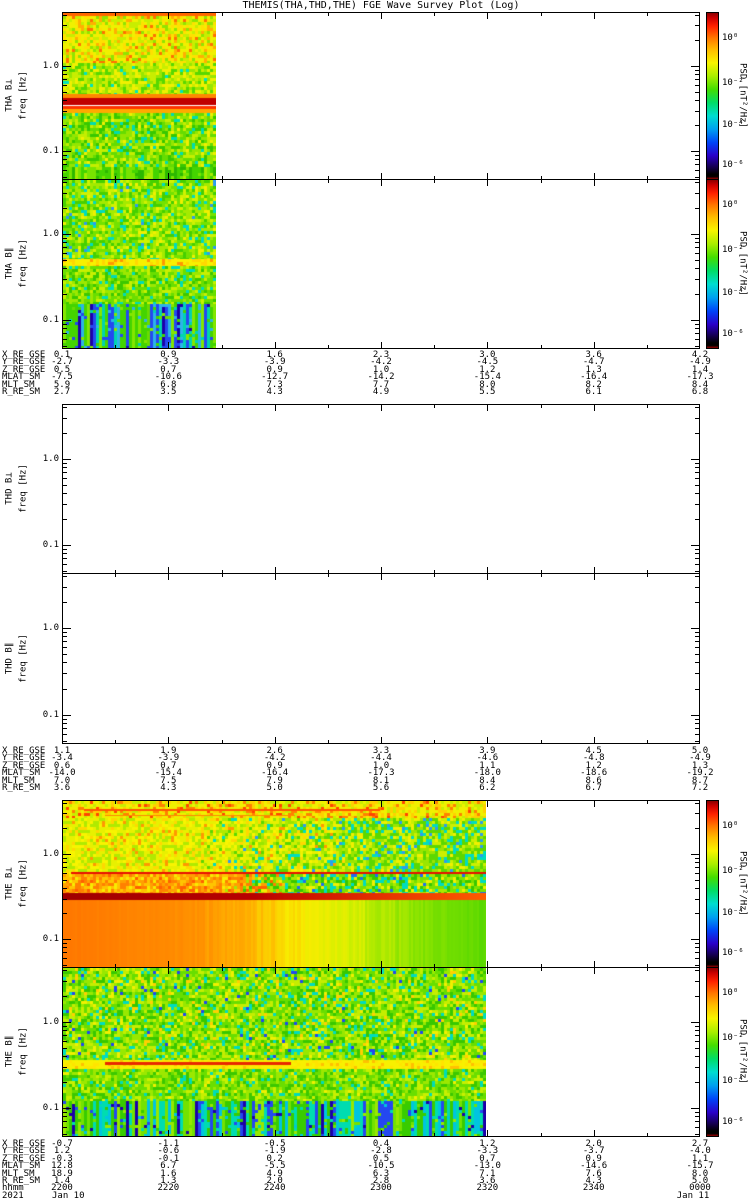 This screenshot has width=750, height=1200. What do you see at coordinates (487, 1188) in the screenshot?
I see `ephemeris-value: 2320` at bounding box center [487, 1188].